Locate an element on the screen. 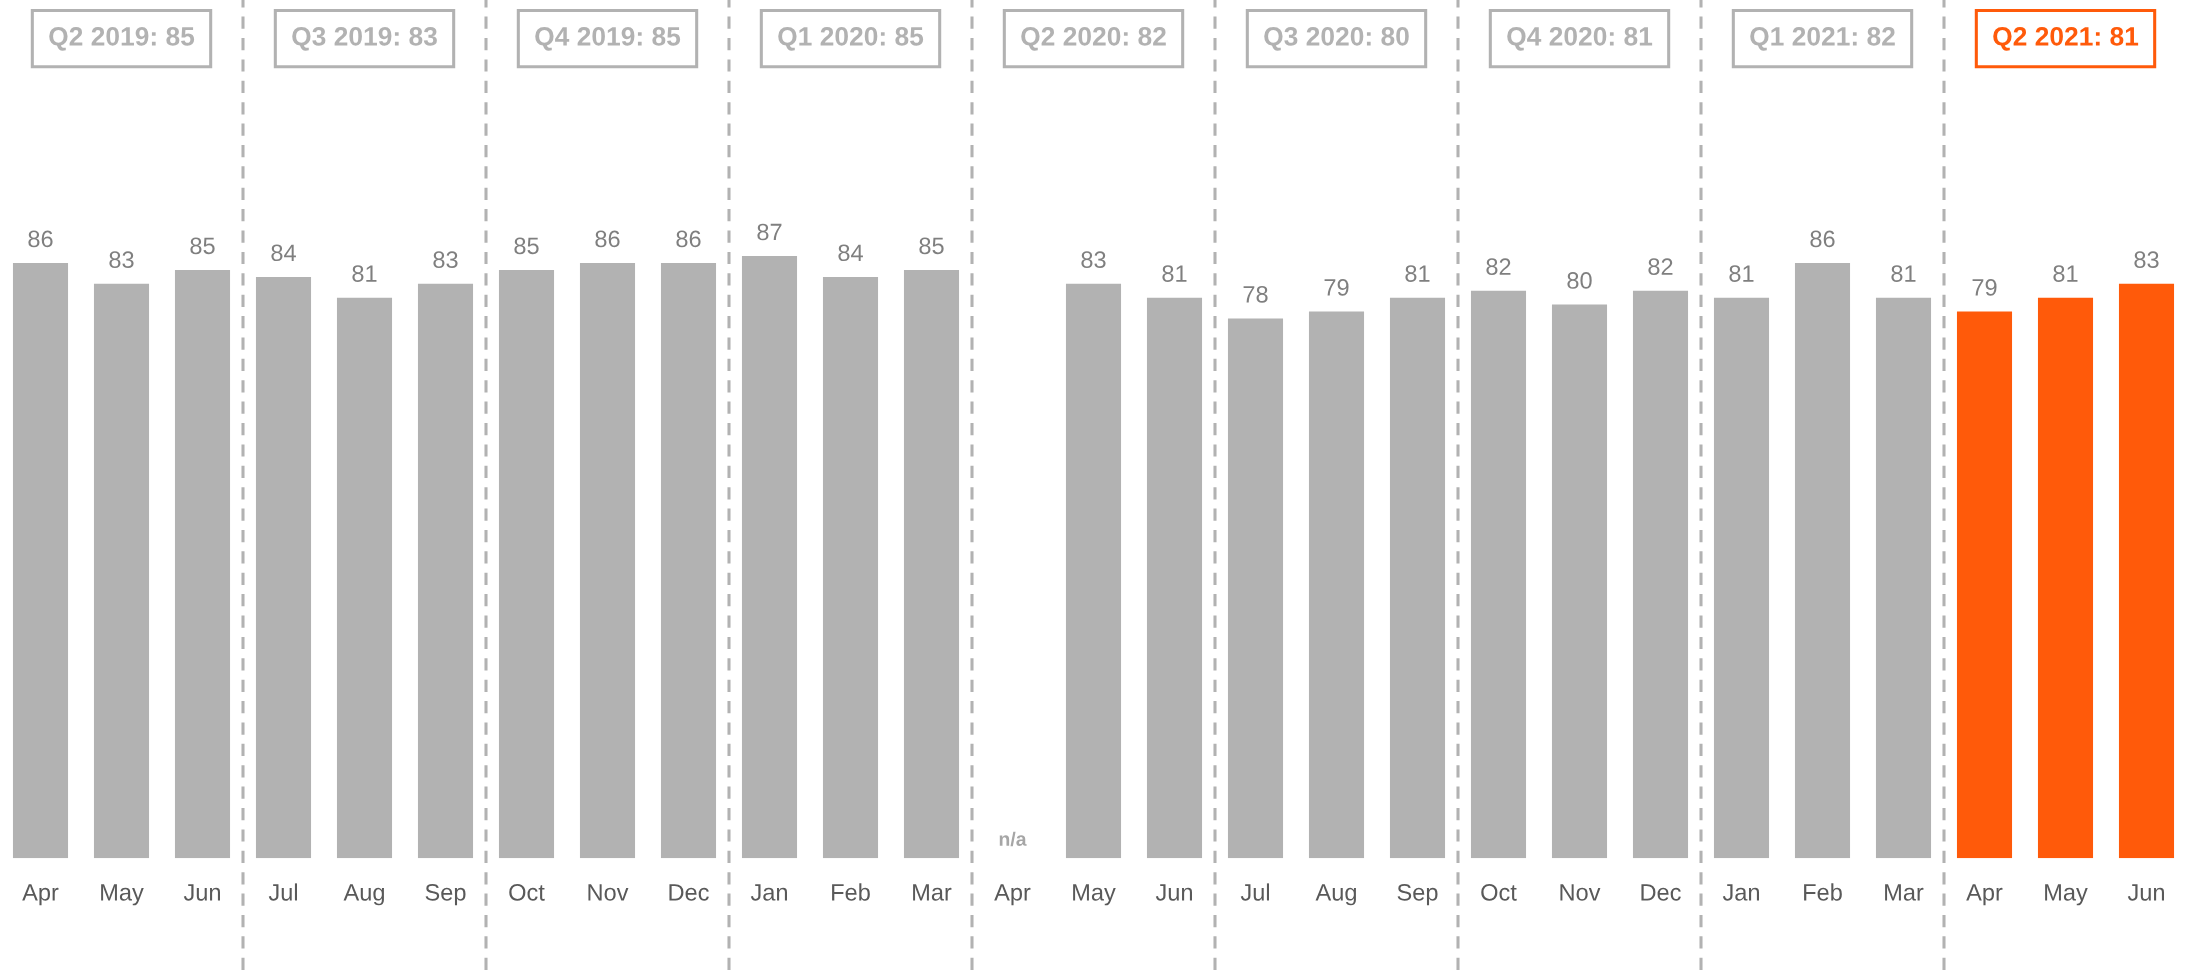  annotation: n/a is located at coordinates (1013, 839).